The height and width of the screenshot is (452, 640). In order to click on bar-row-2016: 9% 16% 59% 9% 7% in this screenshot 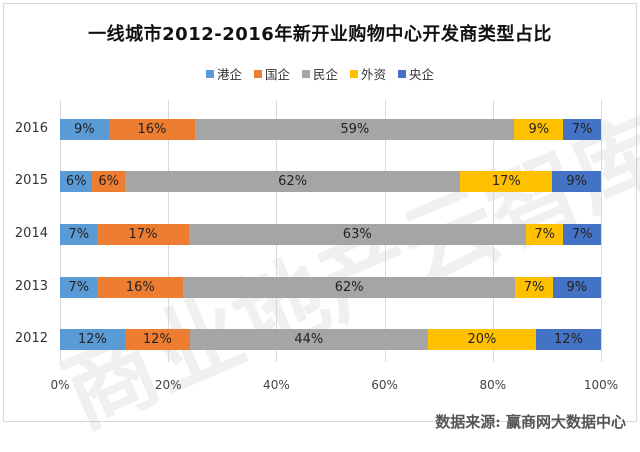, I will do `click(330, 129)`.